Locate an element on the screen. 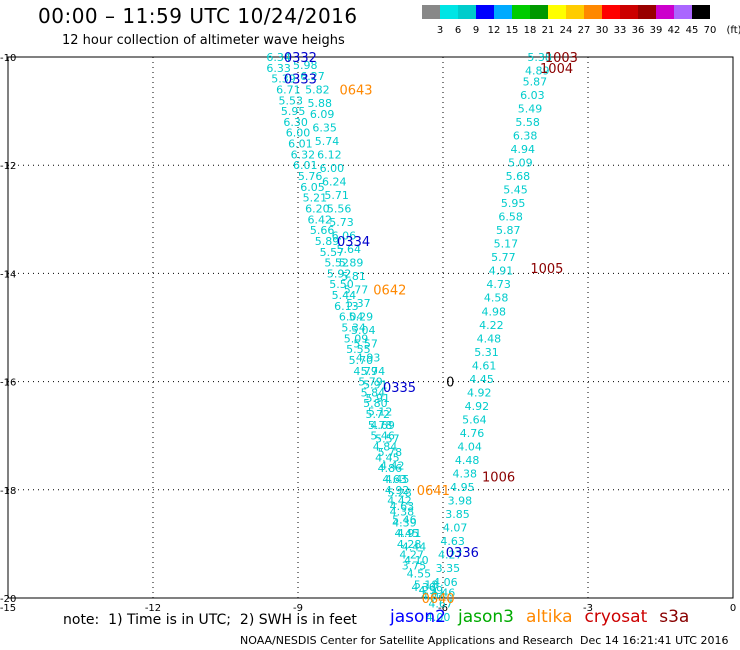 This screenshot has width=740, height=650. x-tick-label: -6 is located at coordinates (443, 608).